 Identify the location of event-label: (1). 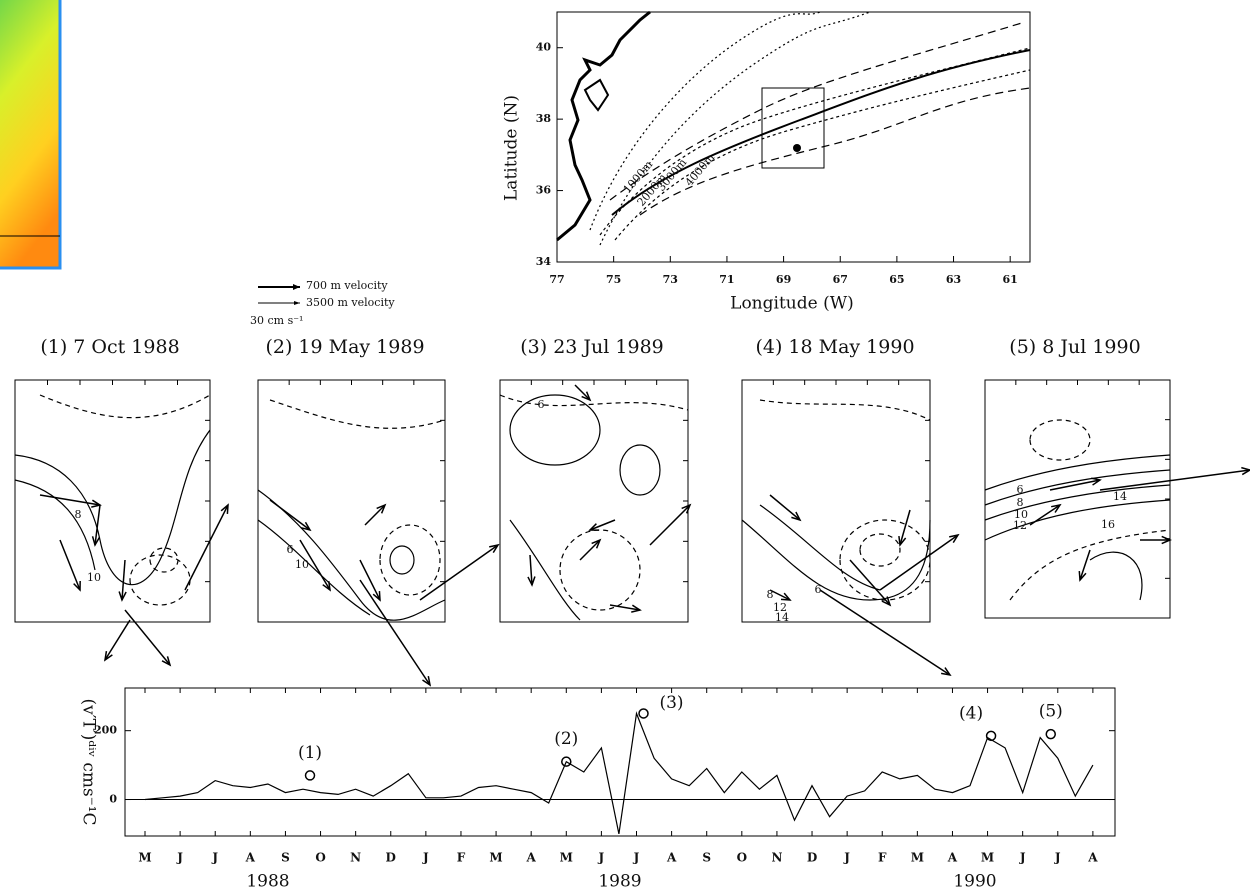
(310, 753).